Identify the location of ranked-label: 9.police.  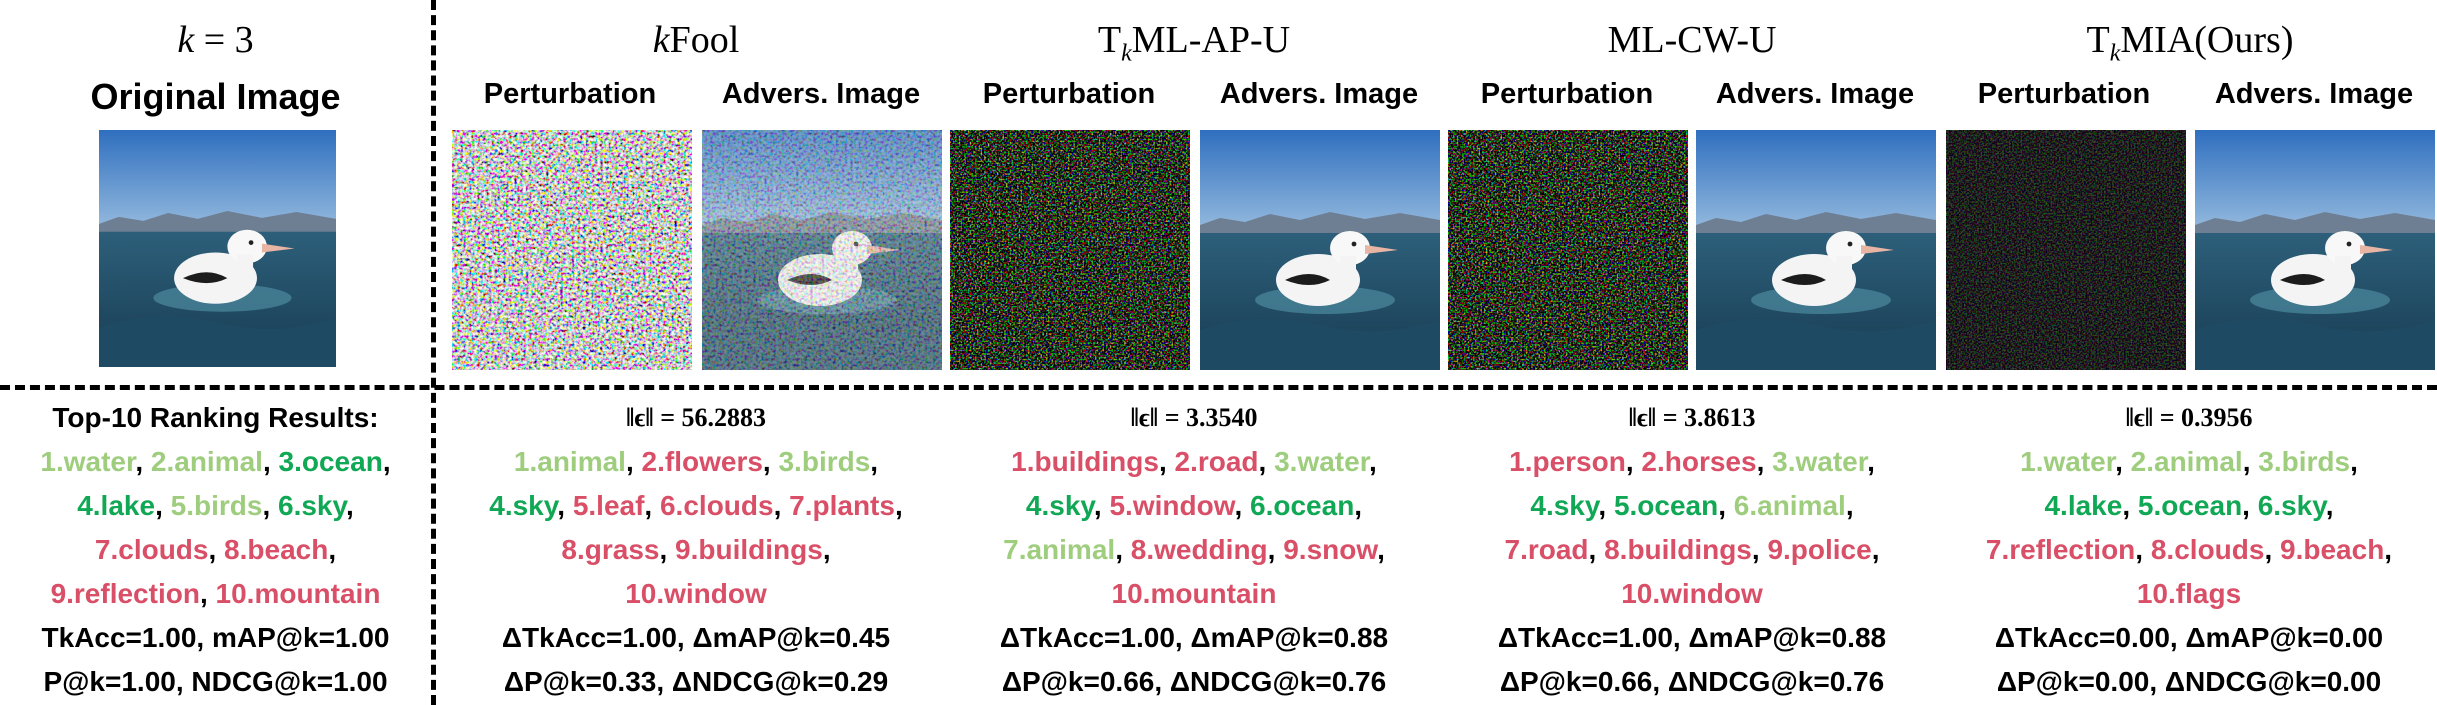
(1819, 549).